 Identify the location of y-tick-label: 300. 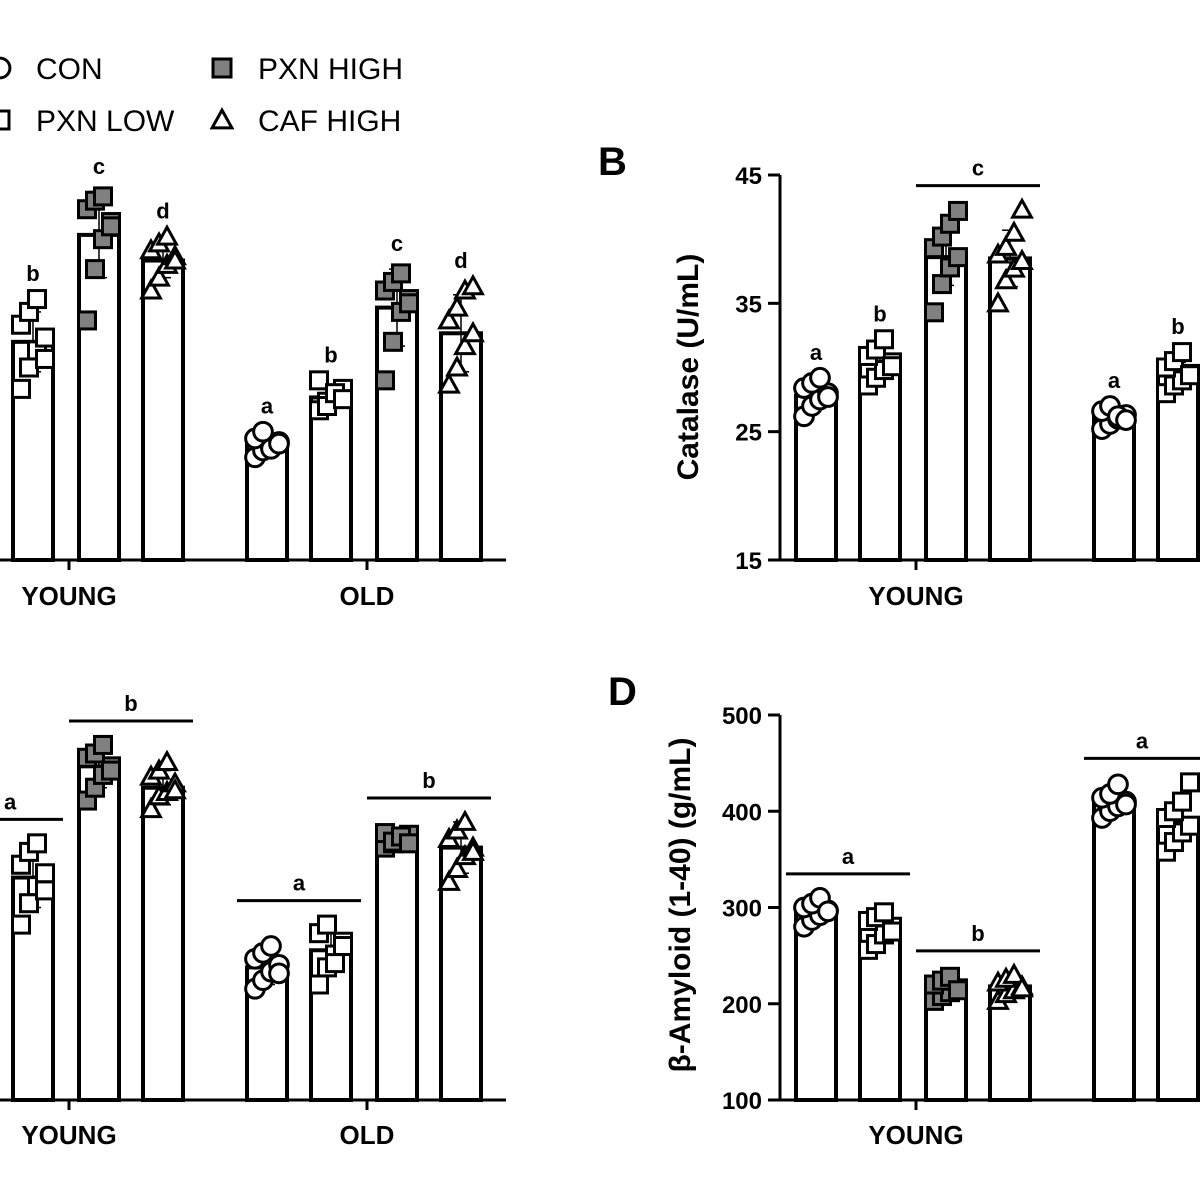
(742, 909).